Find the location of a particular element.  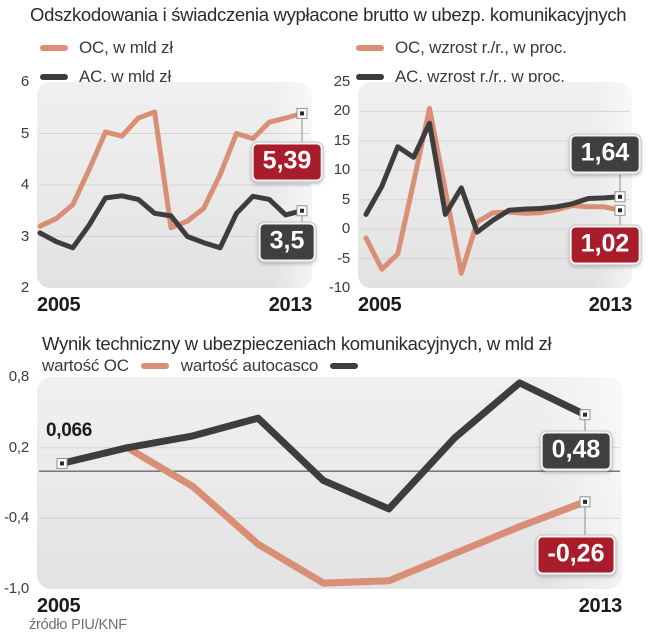

legend-claims-mld: OC, w mld zł AC, w mld zł is located at coordinates (106, 62).